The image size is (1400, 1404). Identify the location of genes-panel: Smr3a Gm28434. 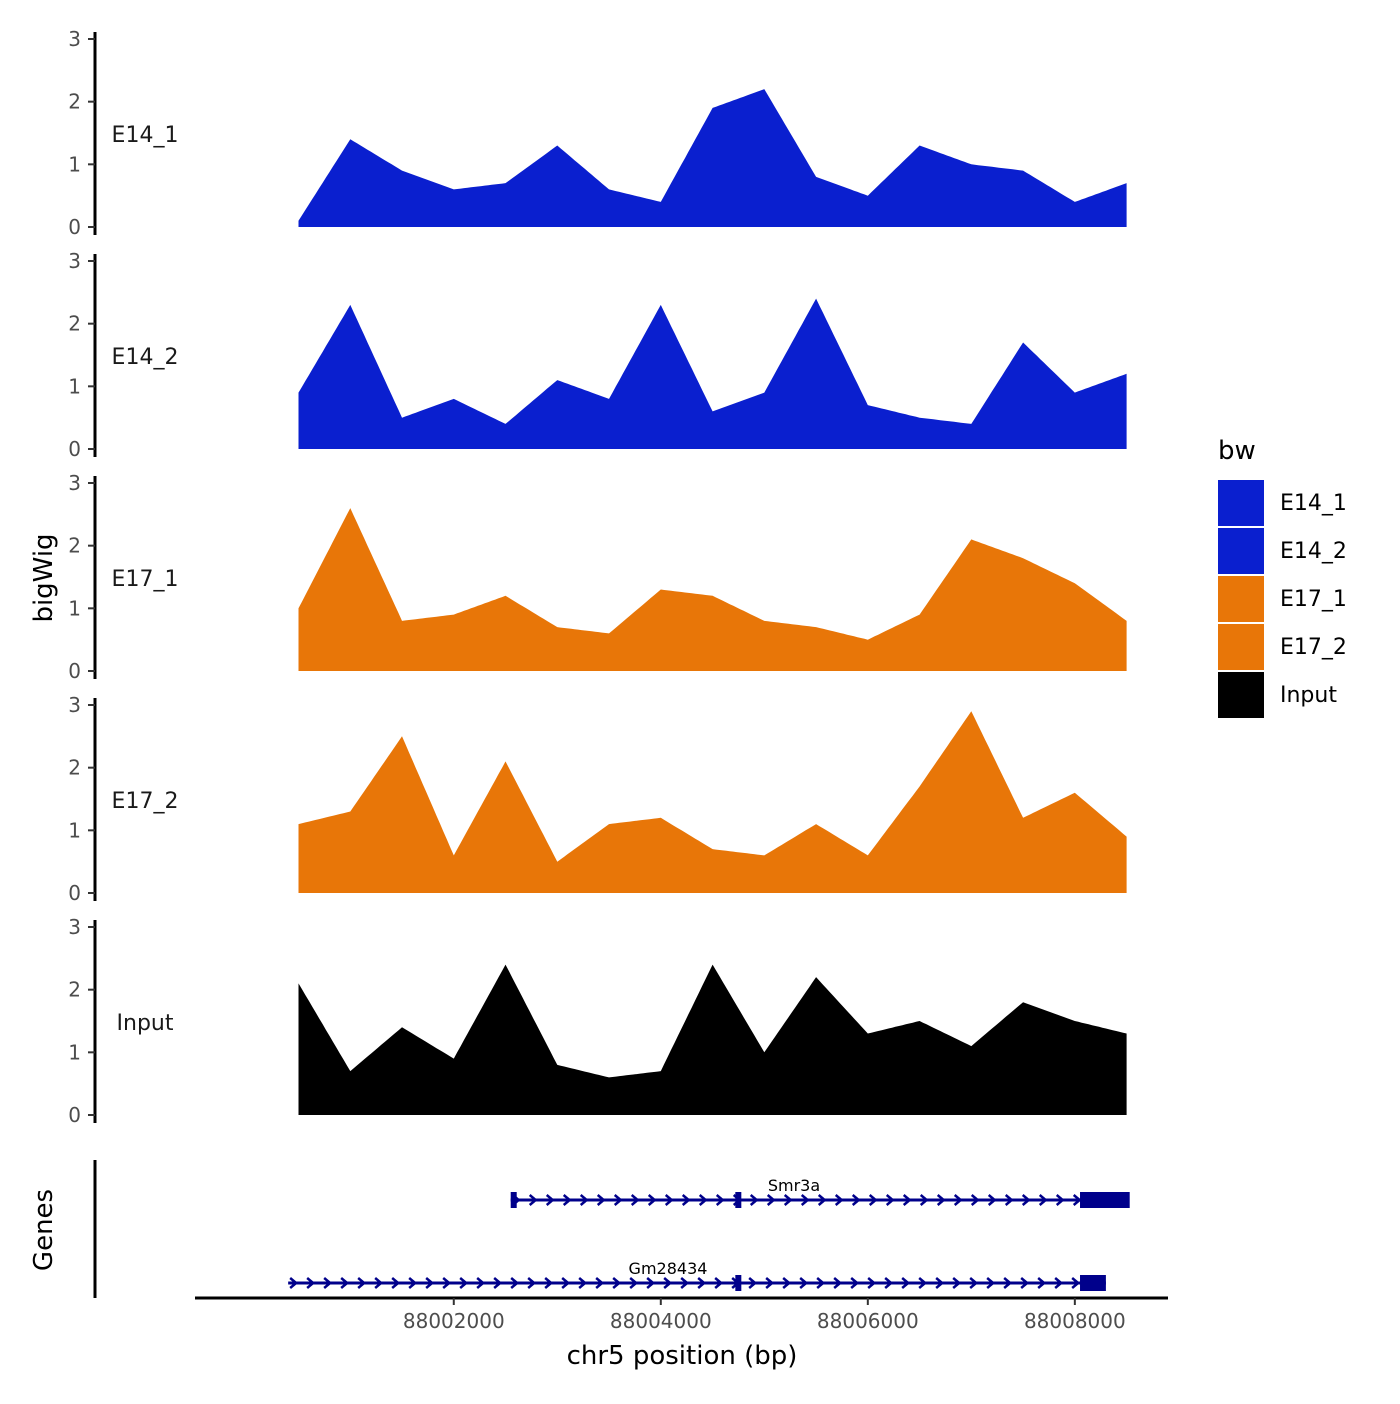
(611, 1229).